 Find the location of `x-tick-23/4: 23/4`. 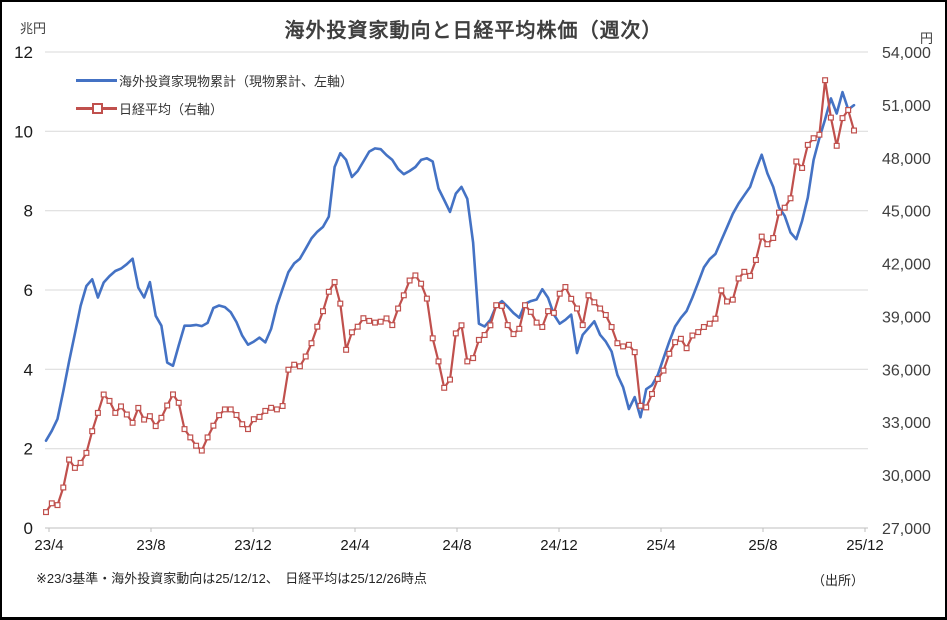

x-tick-23/4: 23/4 is located at coordinates (48, 545).